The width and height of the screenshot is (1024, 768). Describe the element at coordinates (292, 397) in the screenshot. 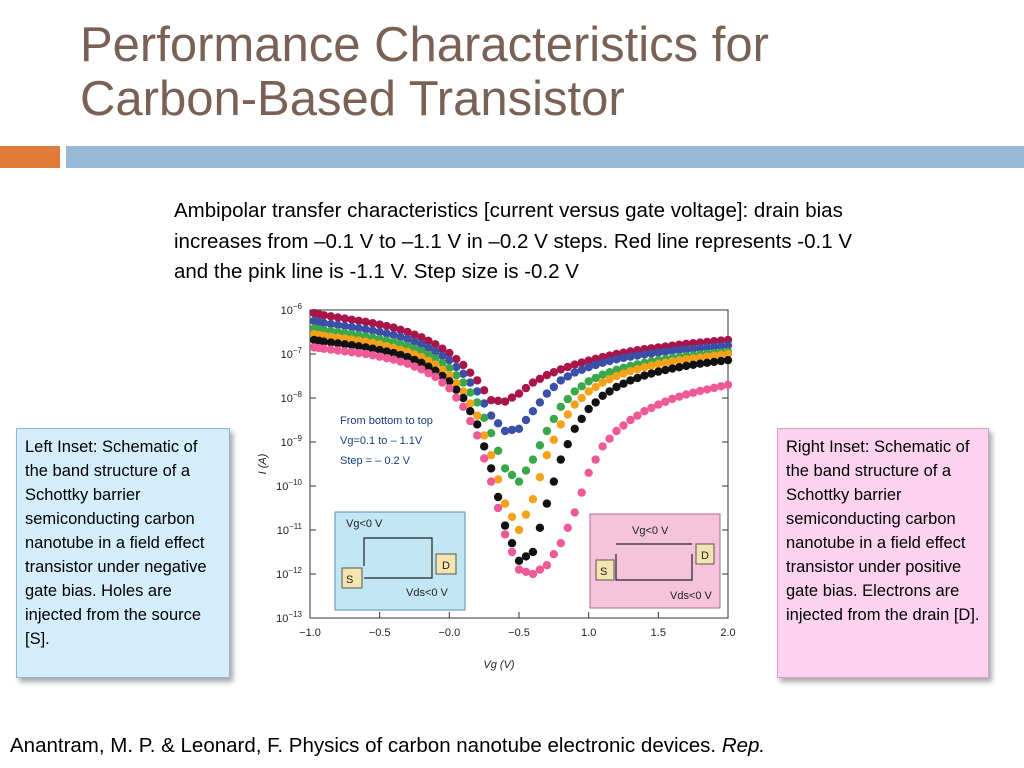

I see `y-tick-label: 10⁻⁸` at that location.